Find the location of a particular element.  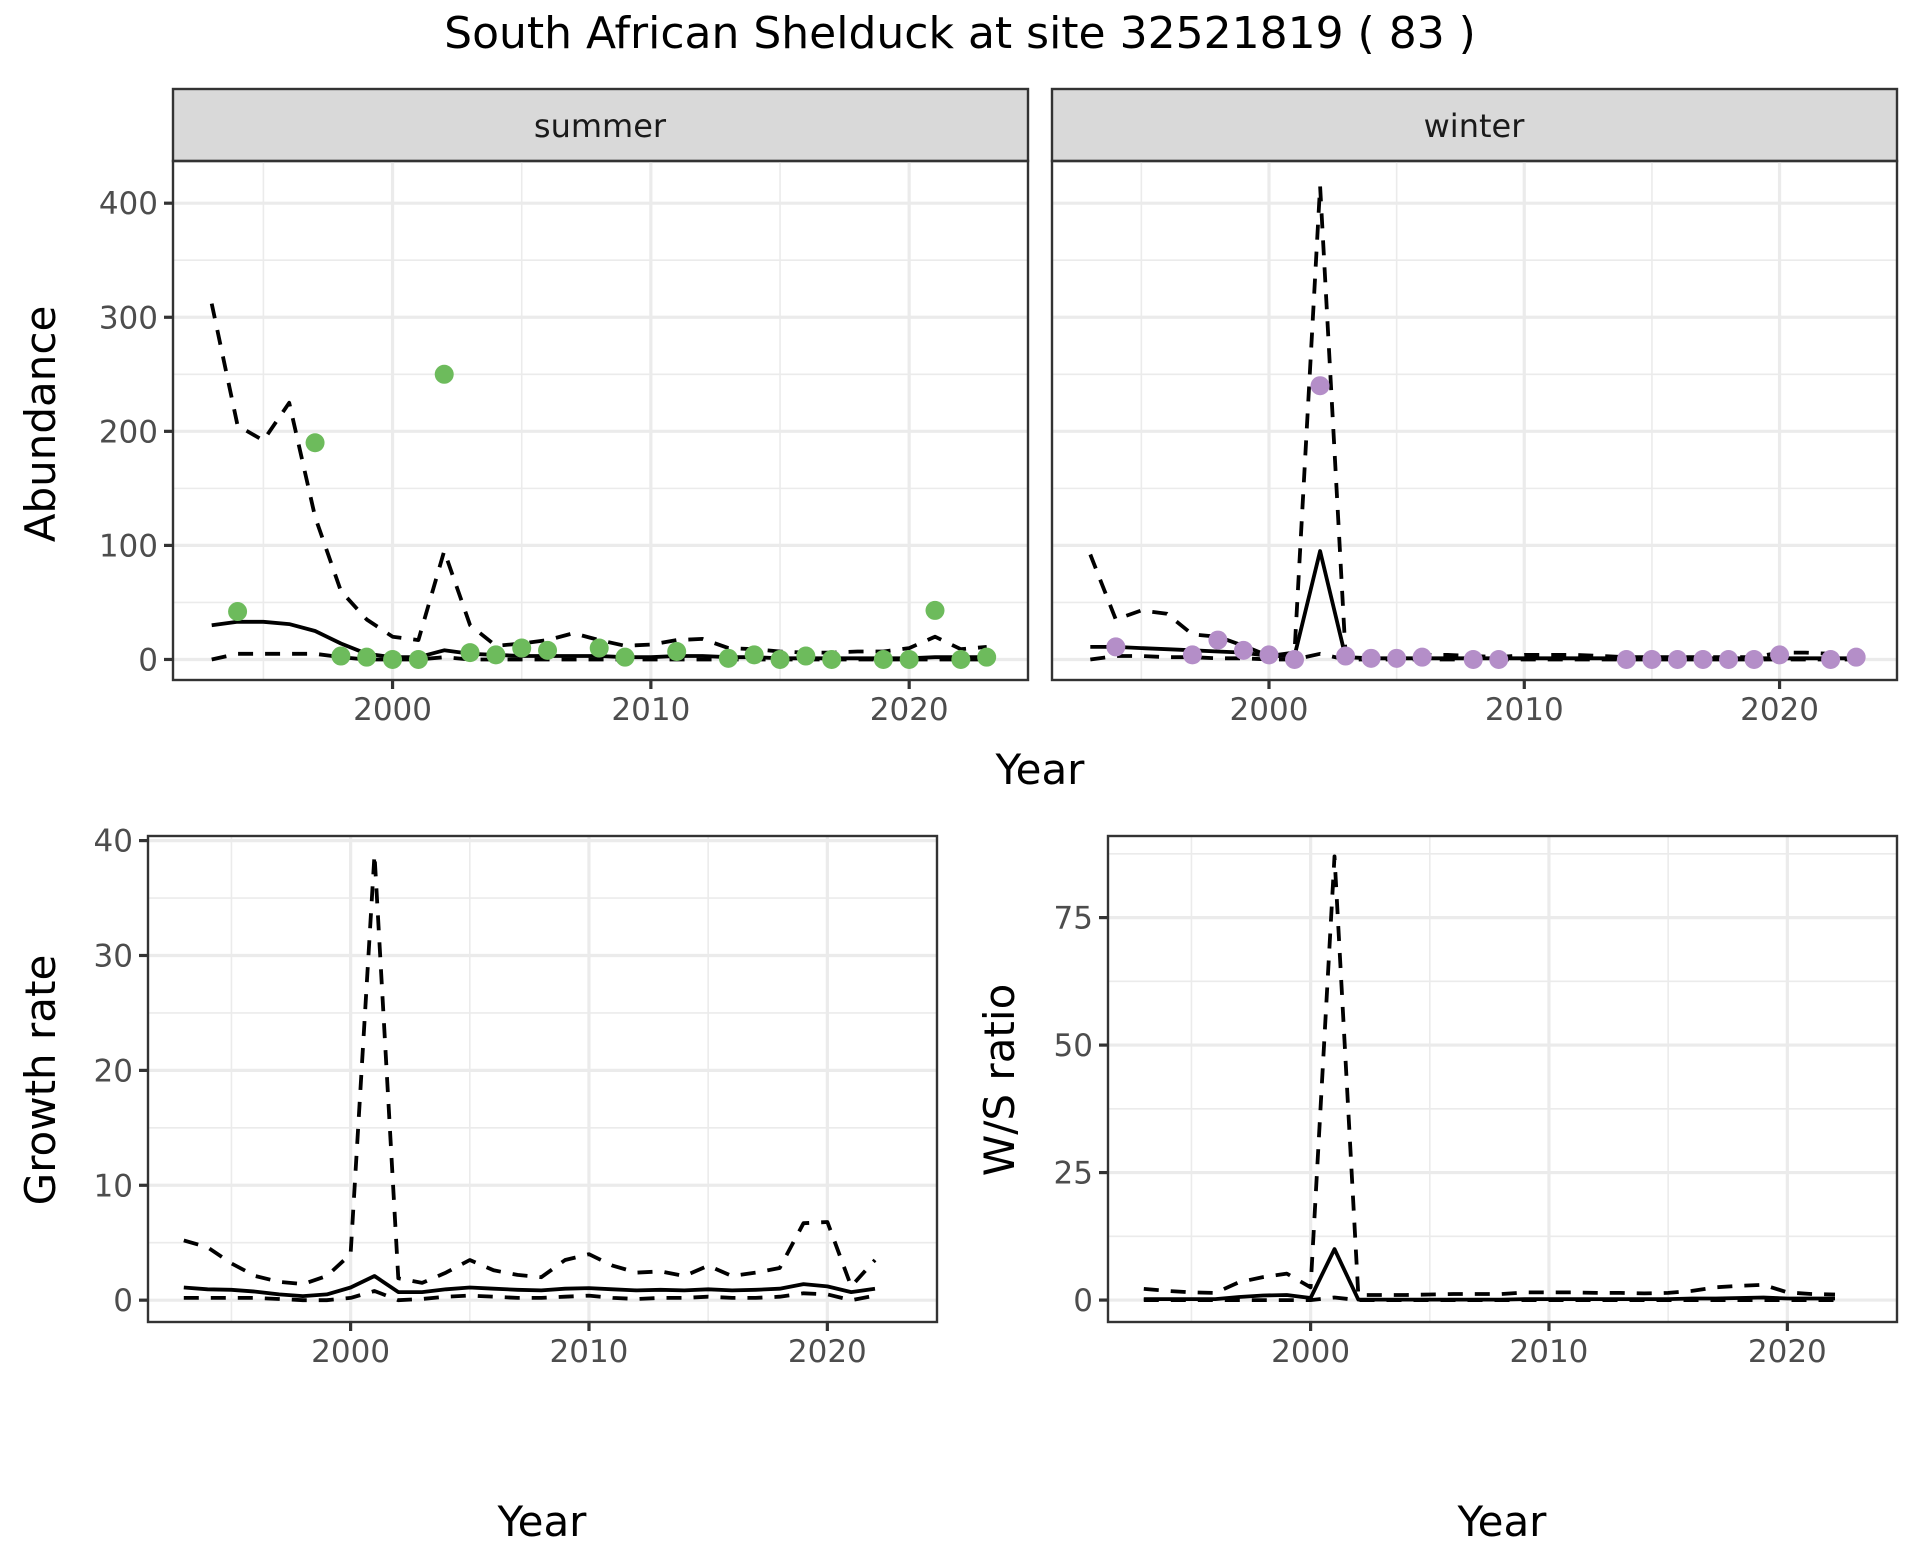

summer-x-tick-label: 2000 is located at coordinates (392, 710).